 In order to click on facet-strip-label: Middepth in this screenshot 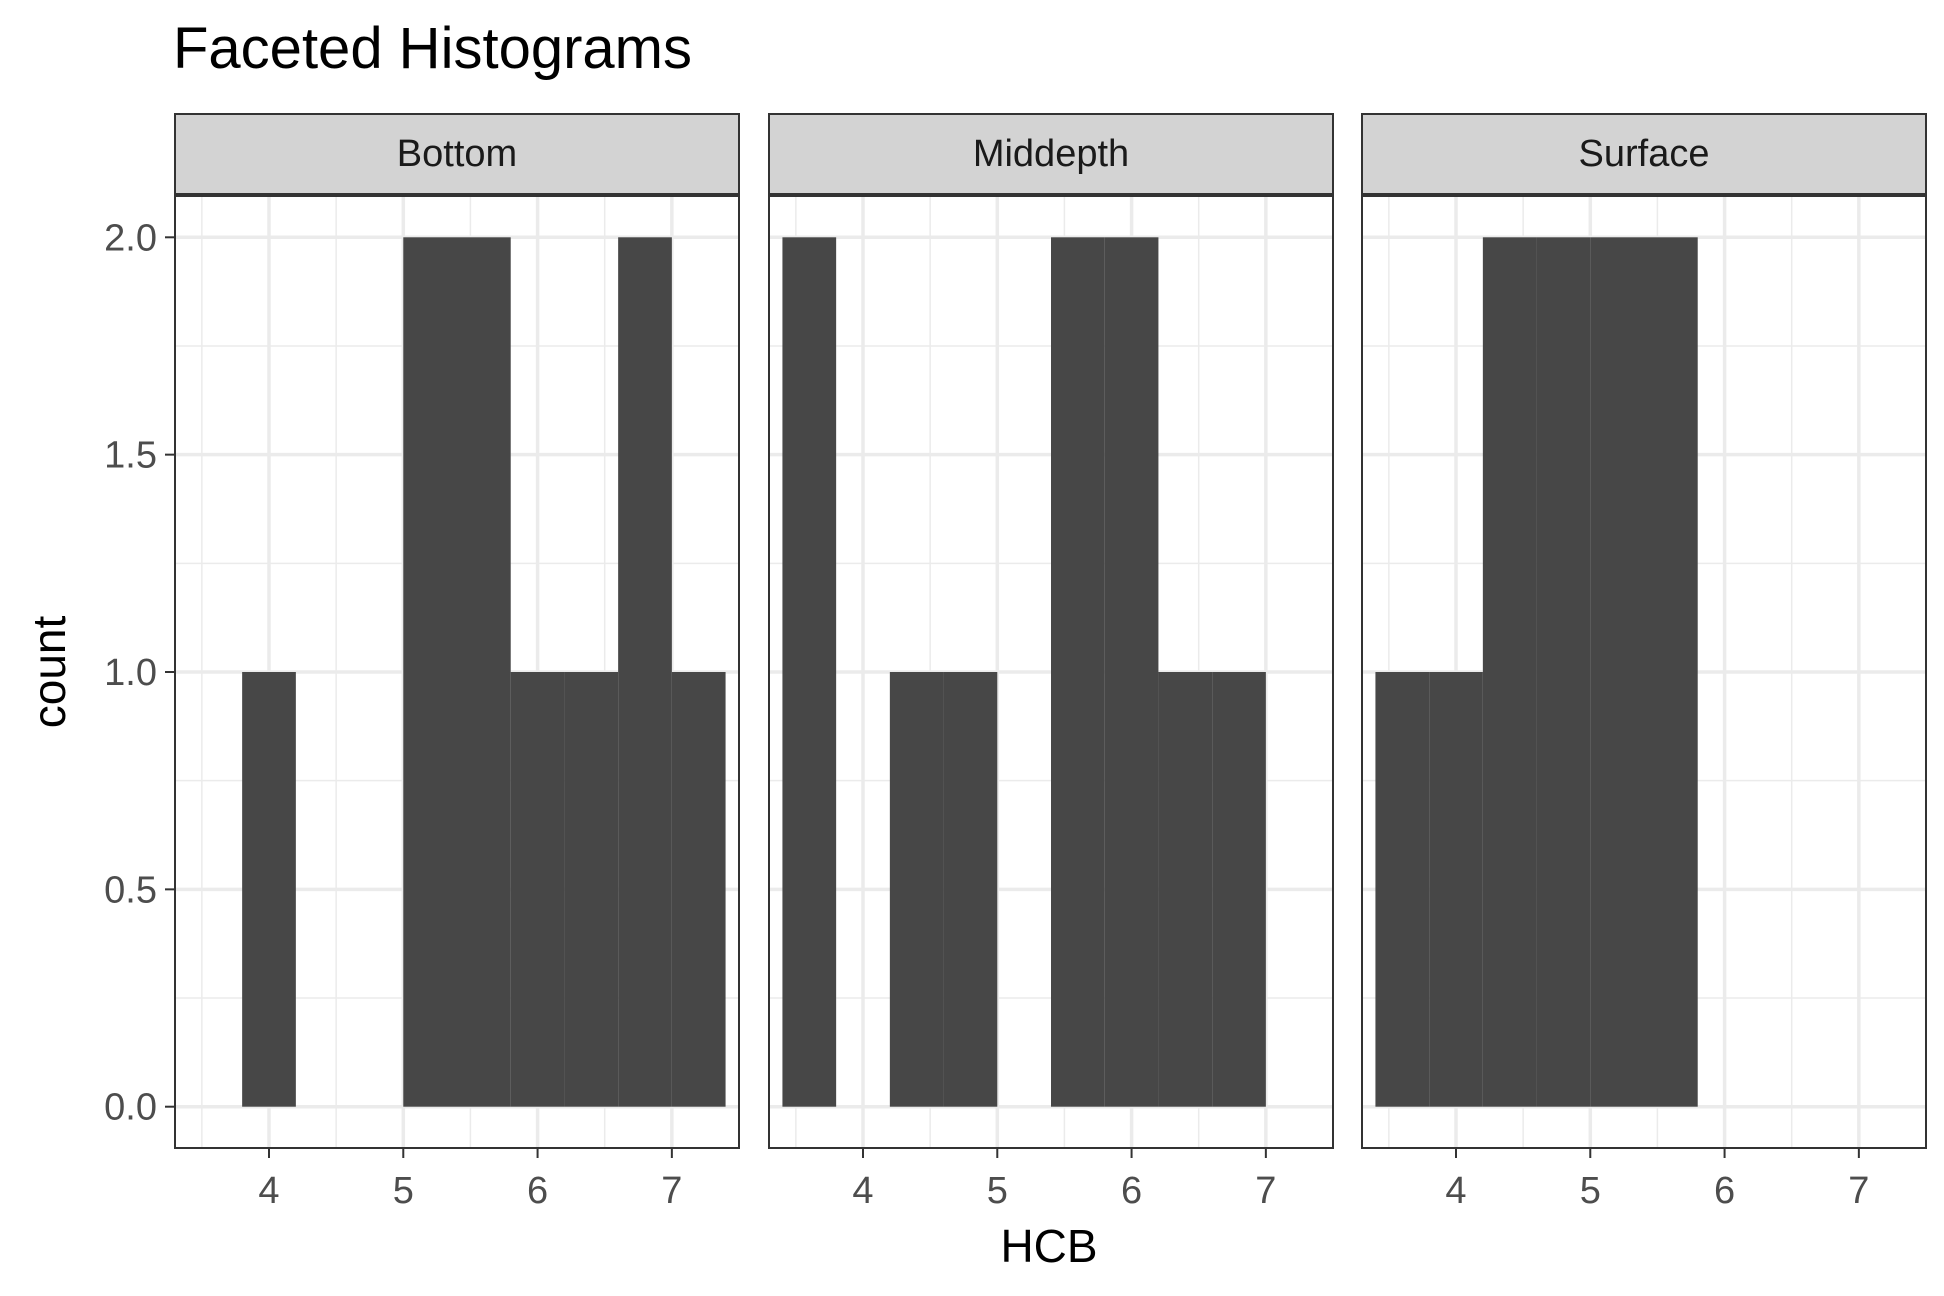, I will do `click(1051, 154)`.